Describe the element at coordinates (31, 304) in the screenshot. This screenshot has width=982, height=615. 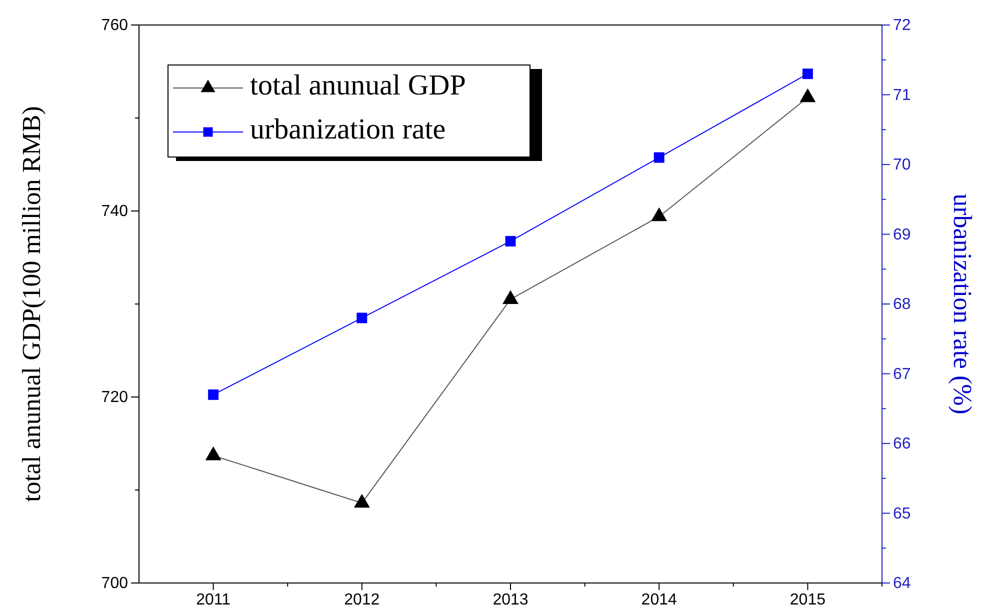
I see `y-axis-title: total anunual GDP(100 million RMB)` at that location.